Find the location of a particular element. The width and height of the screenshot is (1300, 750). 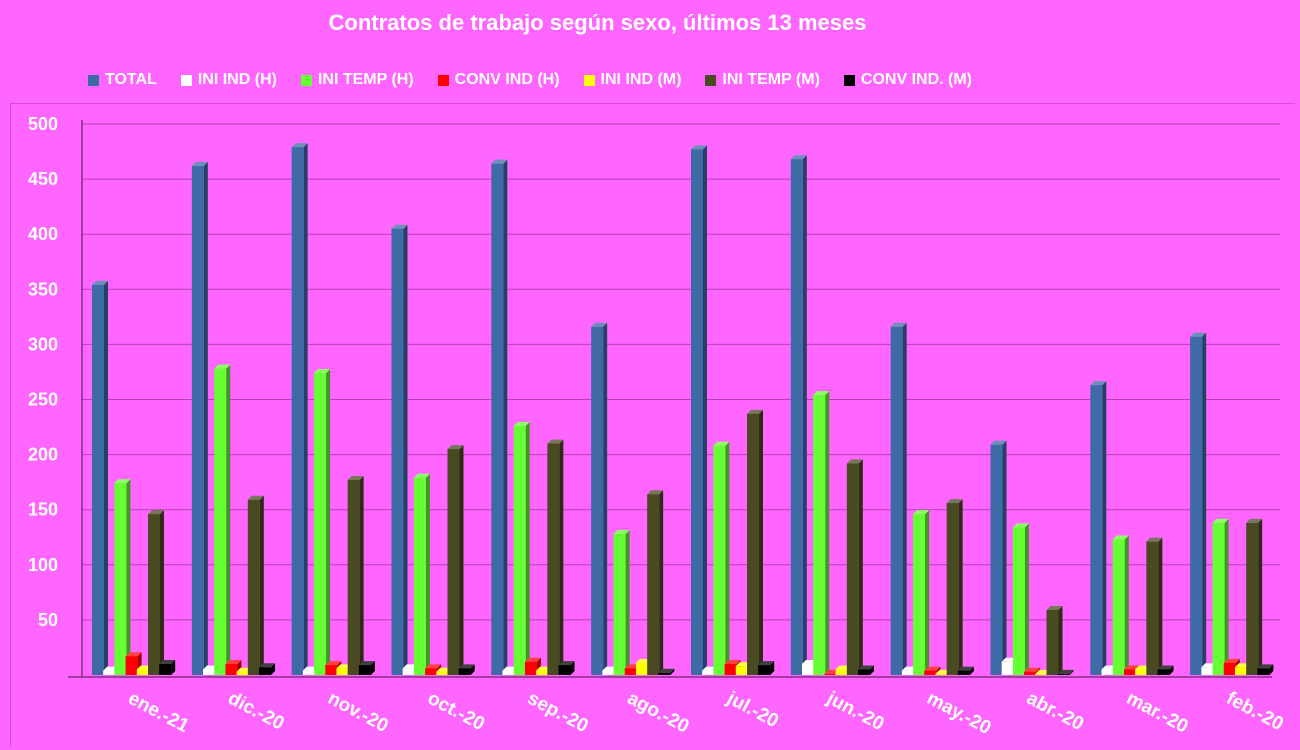

legend-label: INI IND (M) is located at coordinates (641, 79).